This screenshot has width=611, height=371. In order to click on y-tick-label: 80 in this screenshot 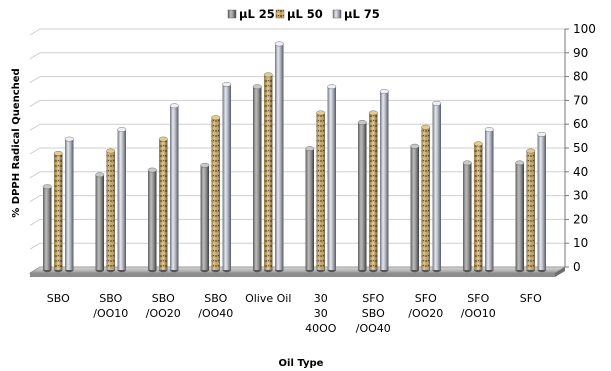, I will do `click(580, 77)`.